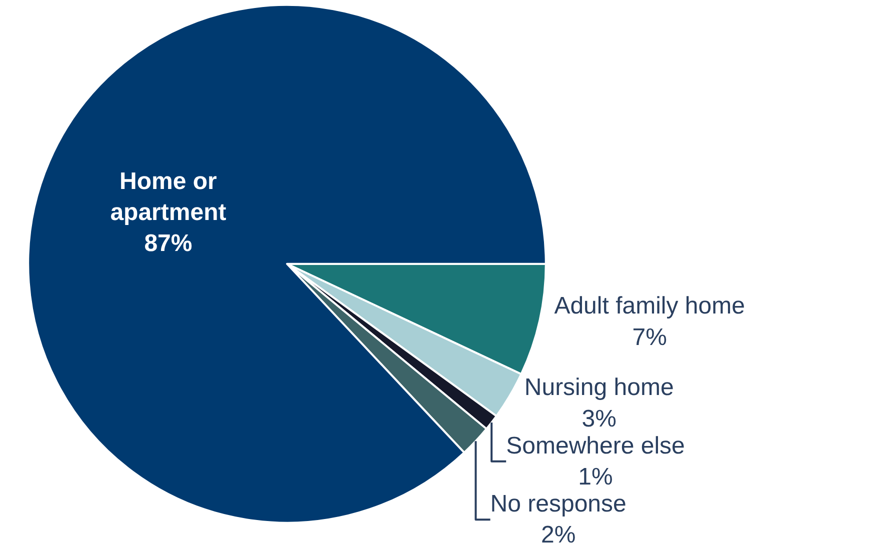 The image size is (893, 555). What do you see at coordinates (599, 418) in the screenshot?
I see `data-label: 3%` at bounding box center [599, 418].